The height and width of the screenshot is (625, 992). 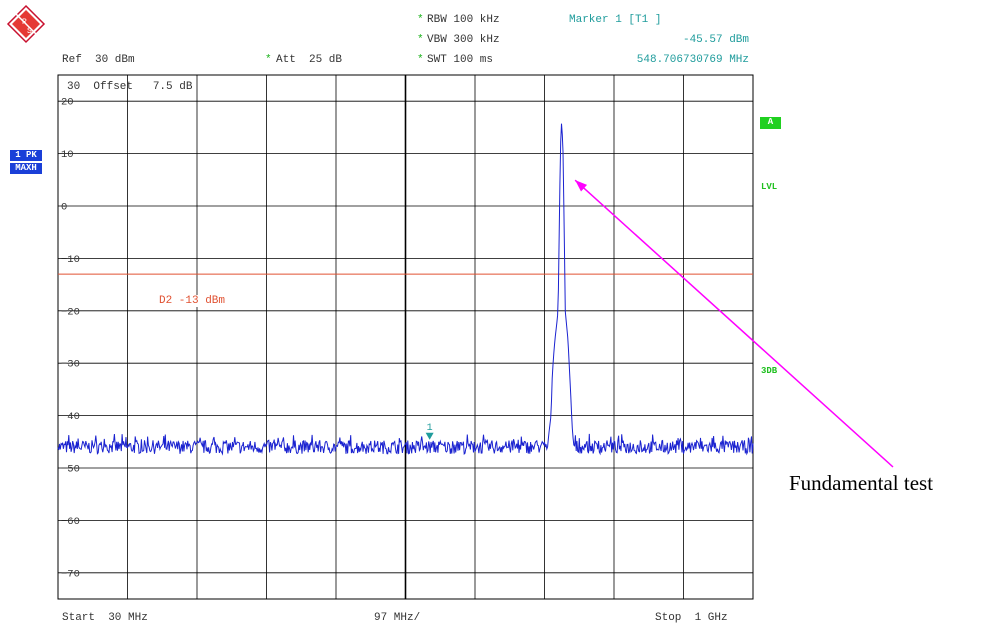 What do you see at coordinates (692, 60) in the screenshot?
I see `marker-frequency: 548.706730769 MHz` at bounding box center [692, 60].